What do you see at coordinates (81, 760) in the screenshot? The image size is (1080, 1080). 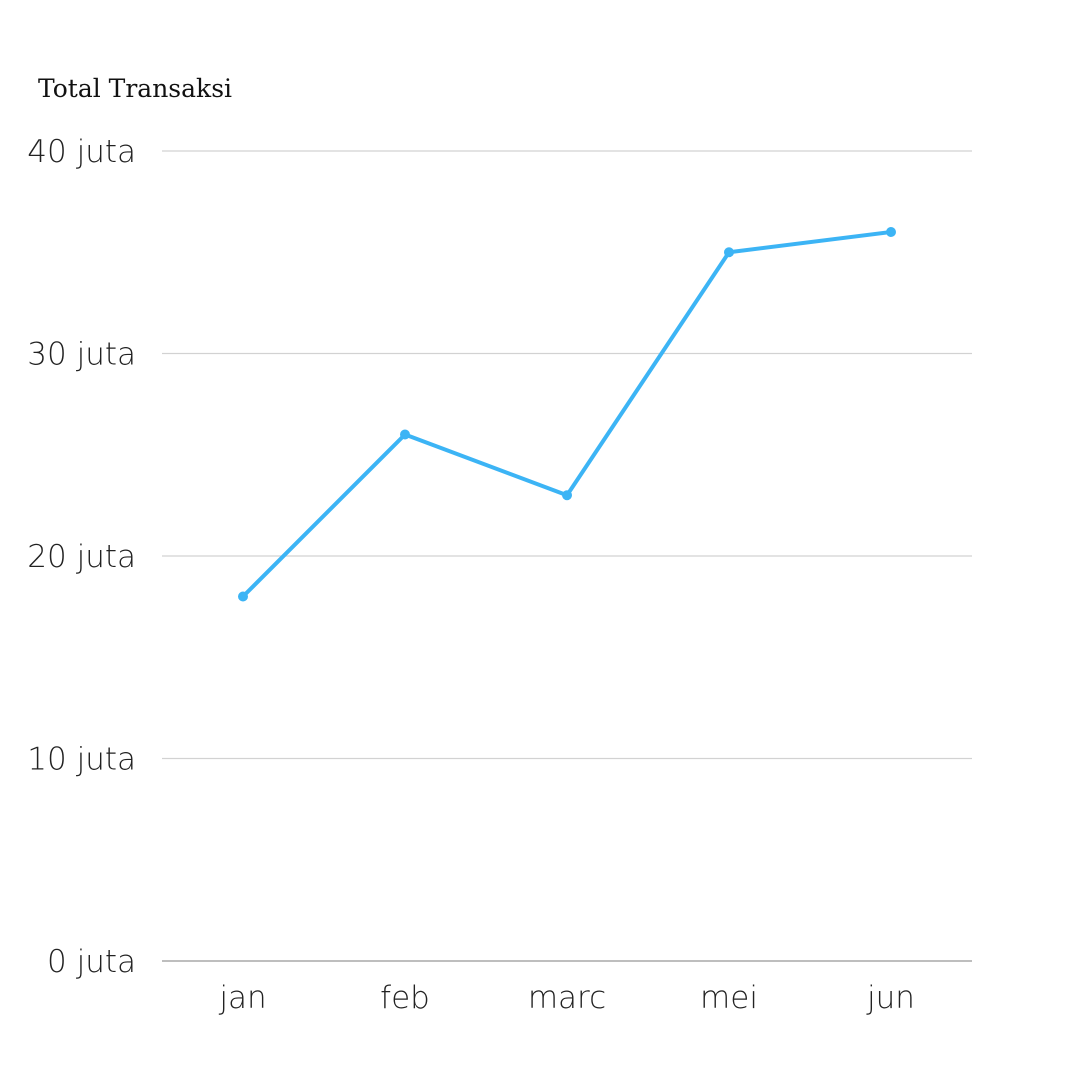 I see `y-tick-label: 10 juta` at bounding box center [81, 760].